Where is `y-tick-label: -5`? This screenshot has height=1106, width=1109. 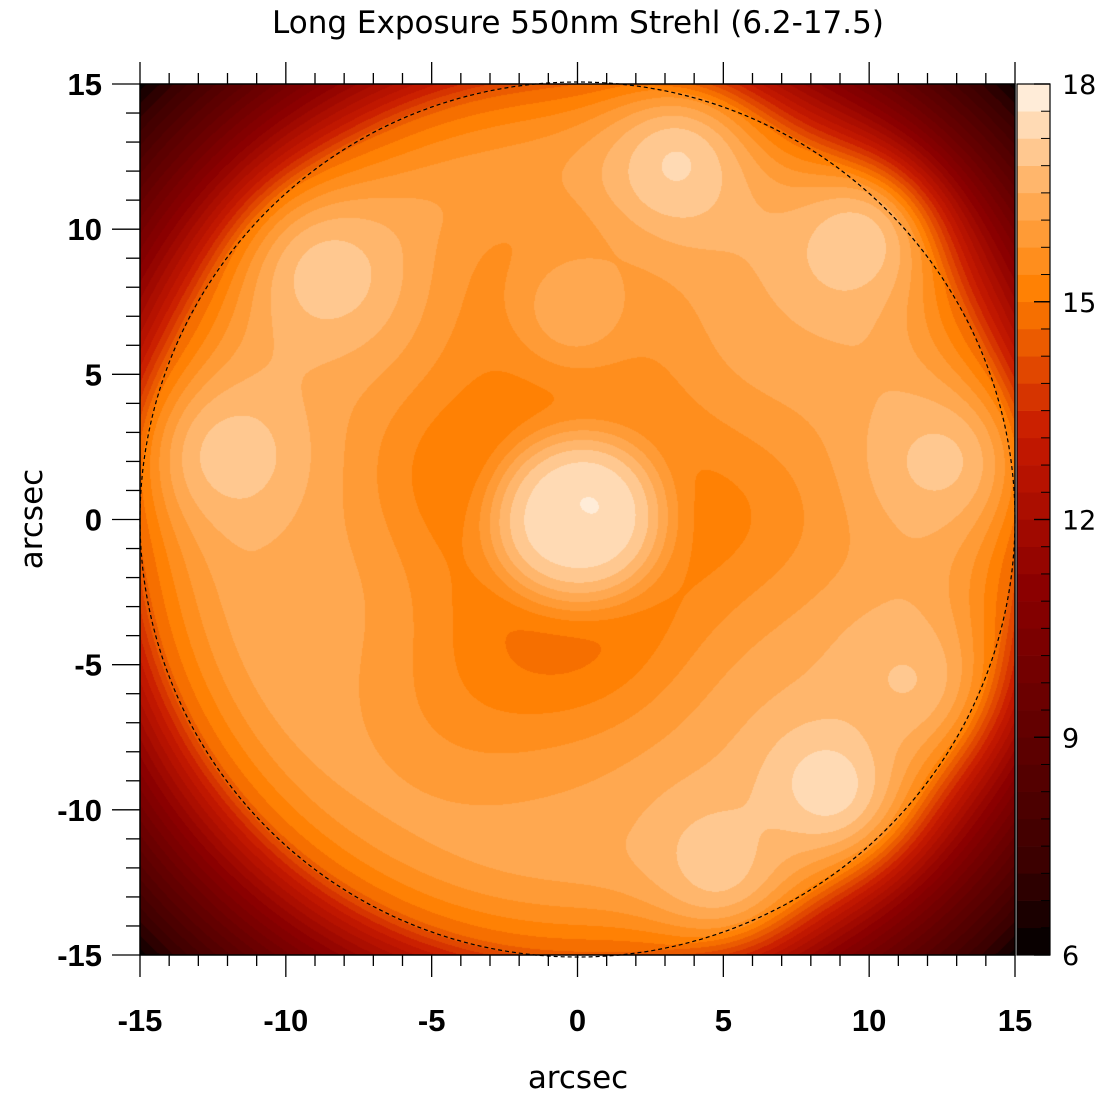 y-tick-label: -5 is located at coordinates (88, 665).